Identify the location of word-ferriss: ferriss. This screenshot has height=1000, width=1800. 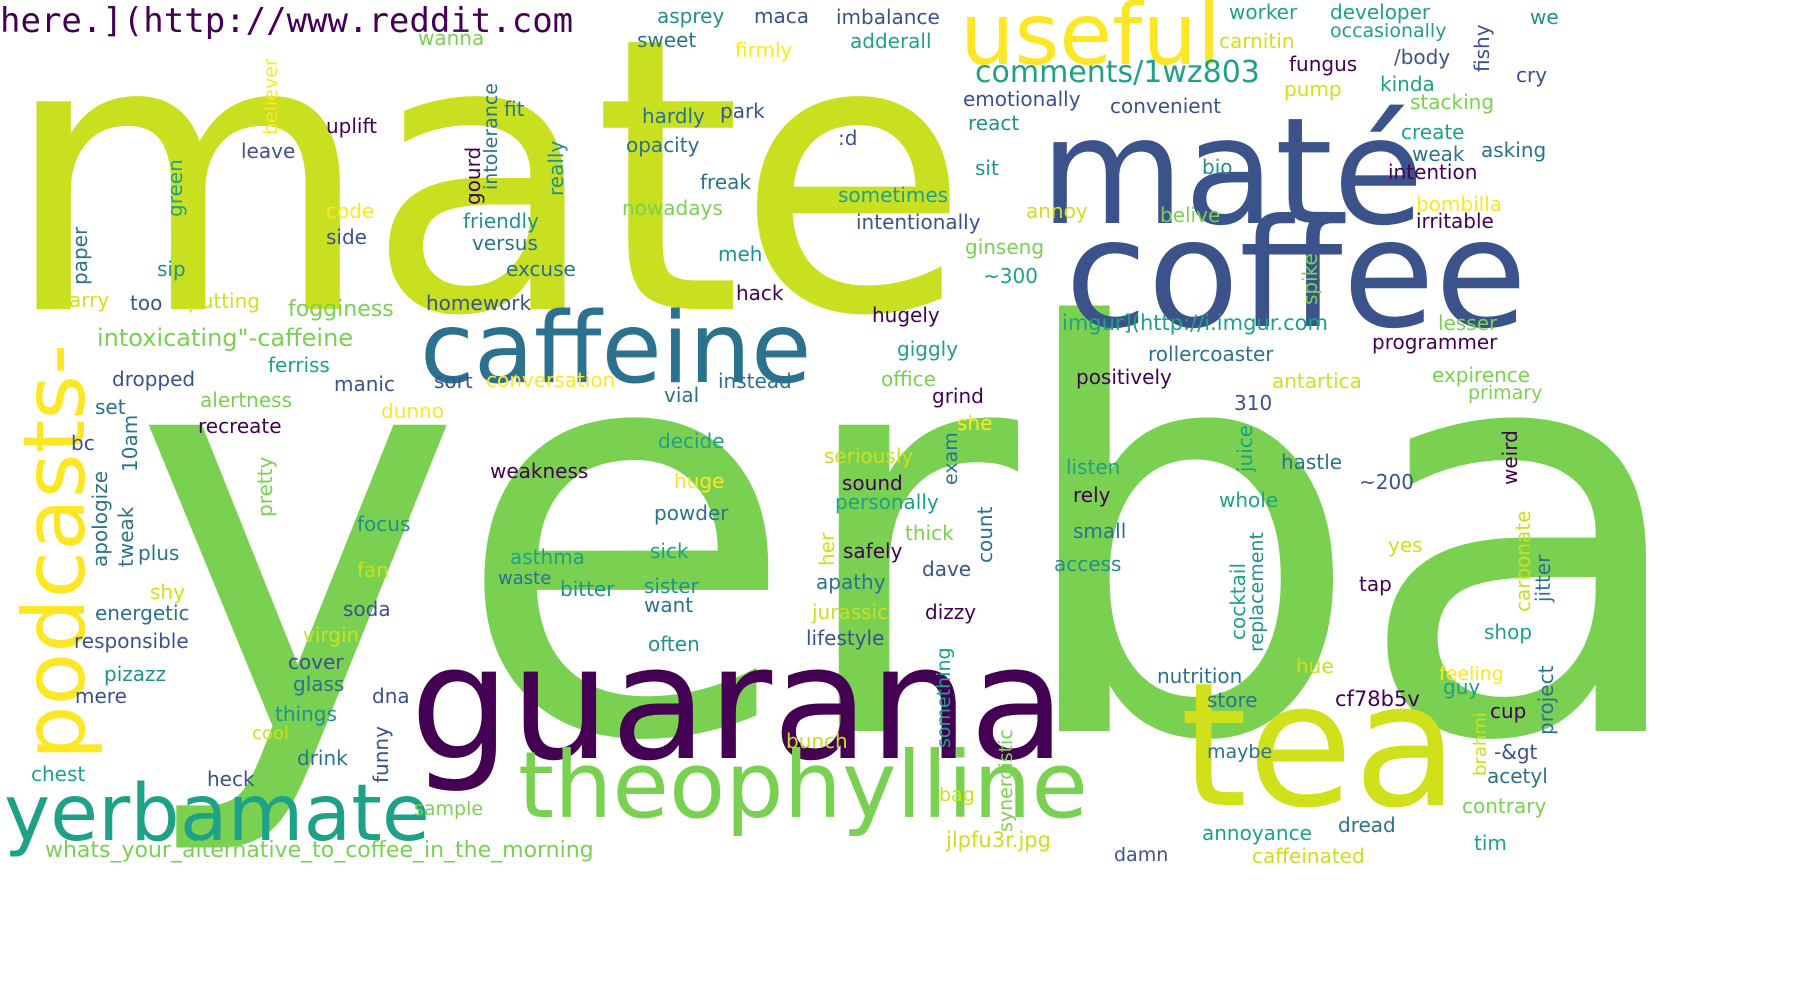
(299, 365).